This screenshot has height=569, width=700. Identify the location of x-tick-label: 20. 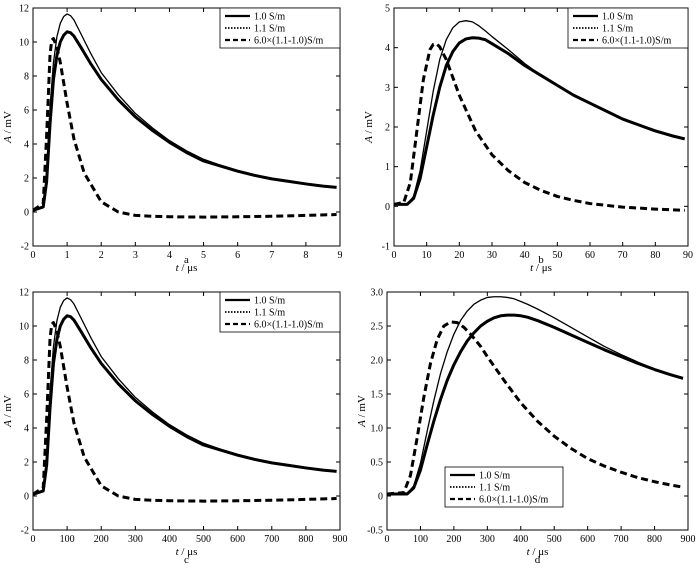
(459, 255).